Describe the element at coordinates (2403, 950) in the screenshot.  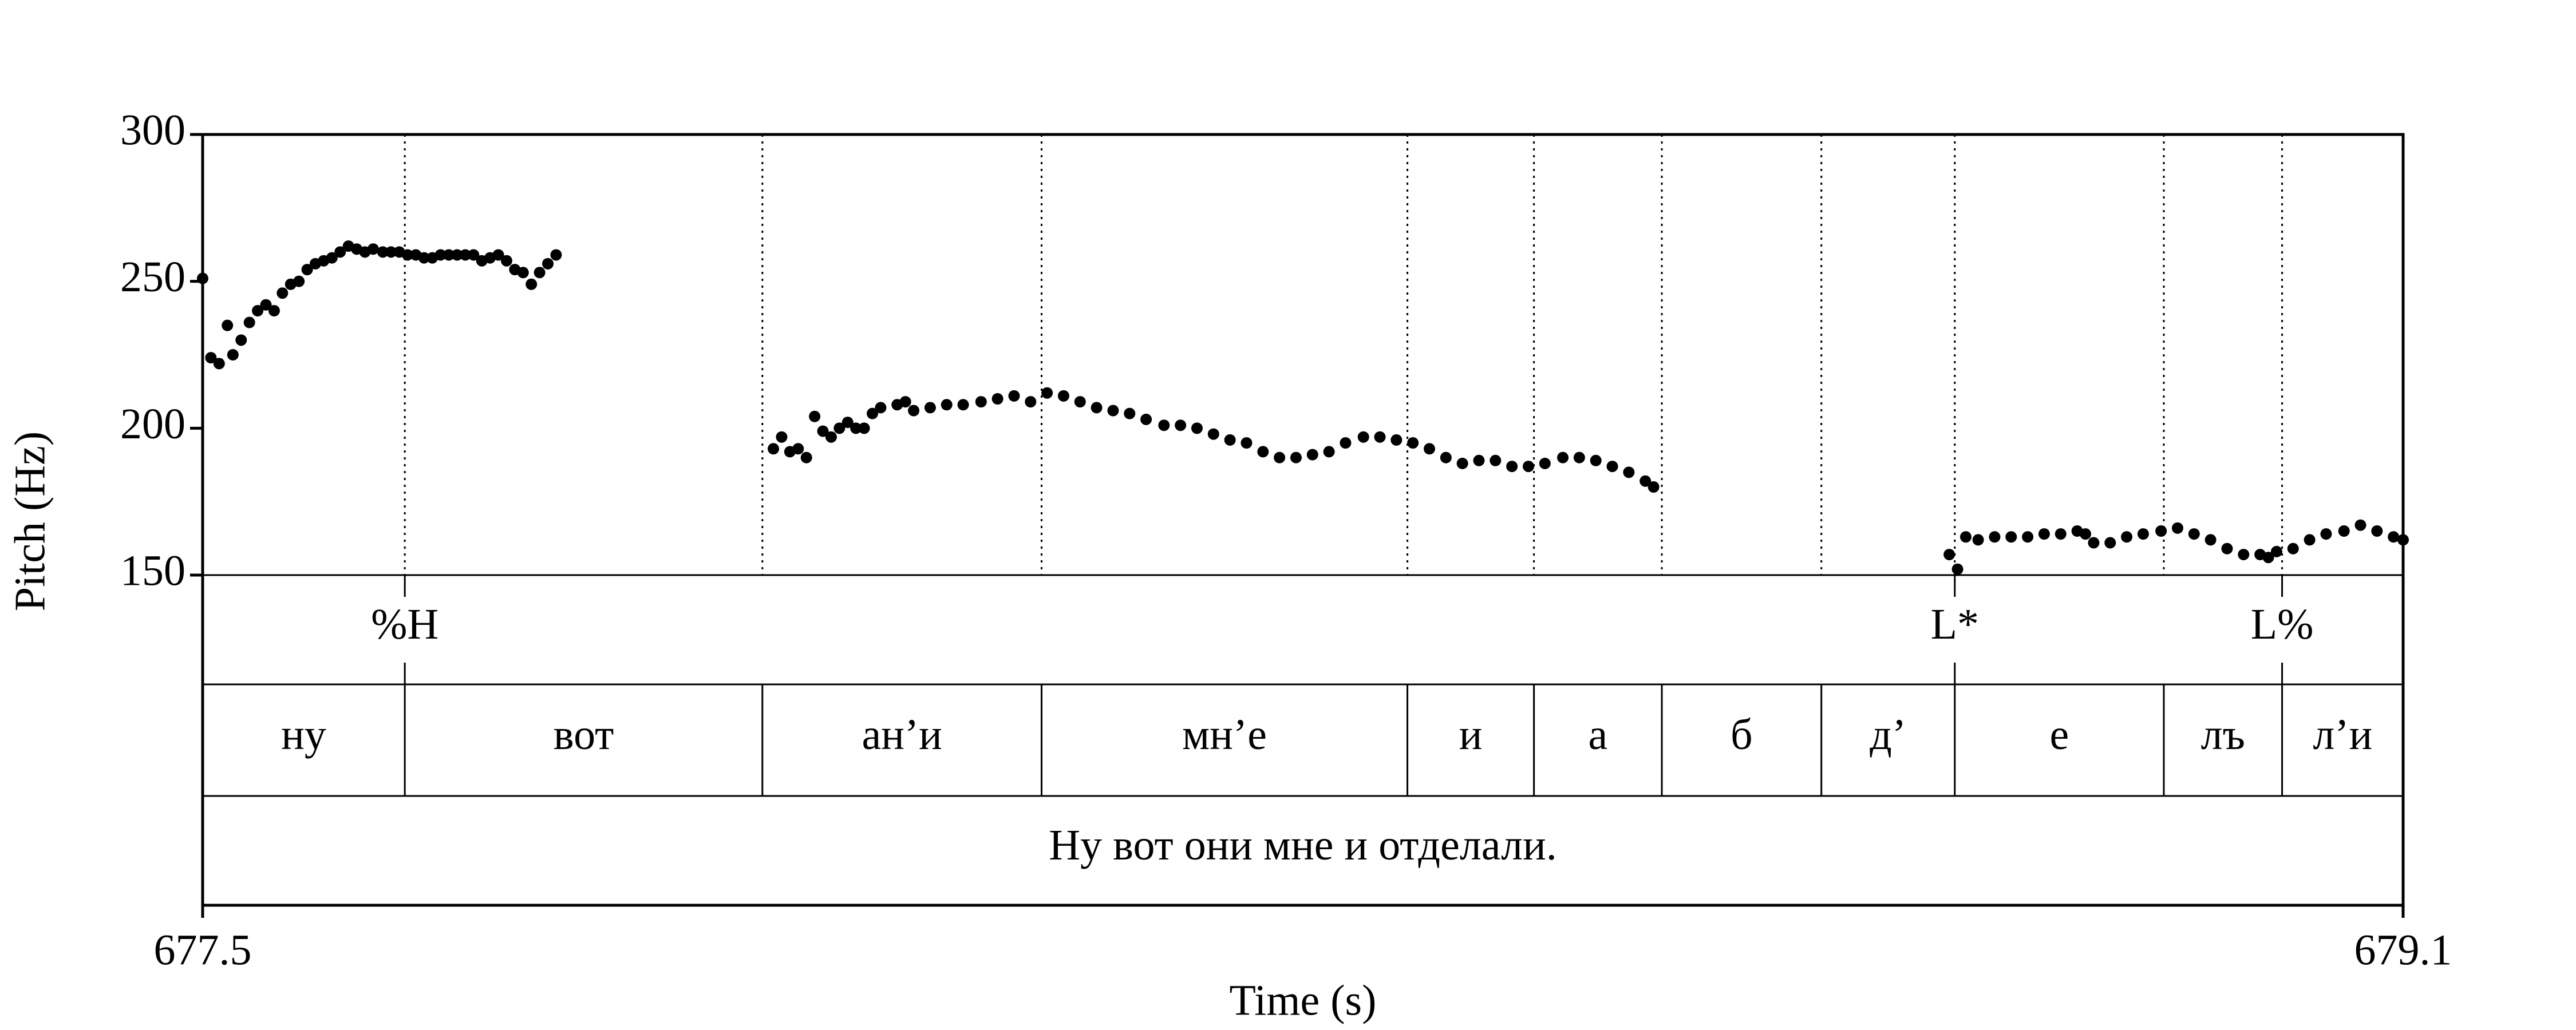
I see `x-tick-label: 679.1` at that location.